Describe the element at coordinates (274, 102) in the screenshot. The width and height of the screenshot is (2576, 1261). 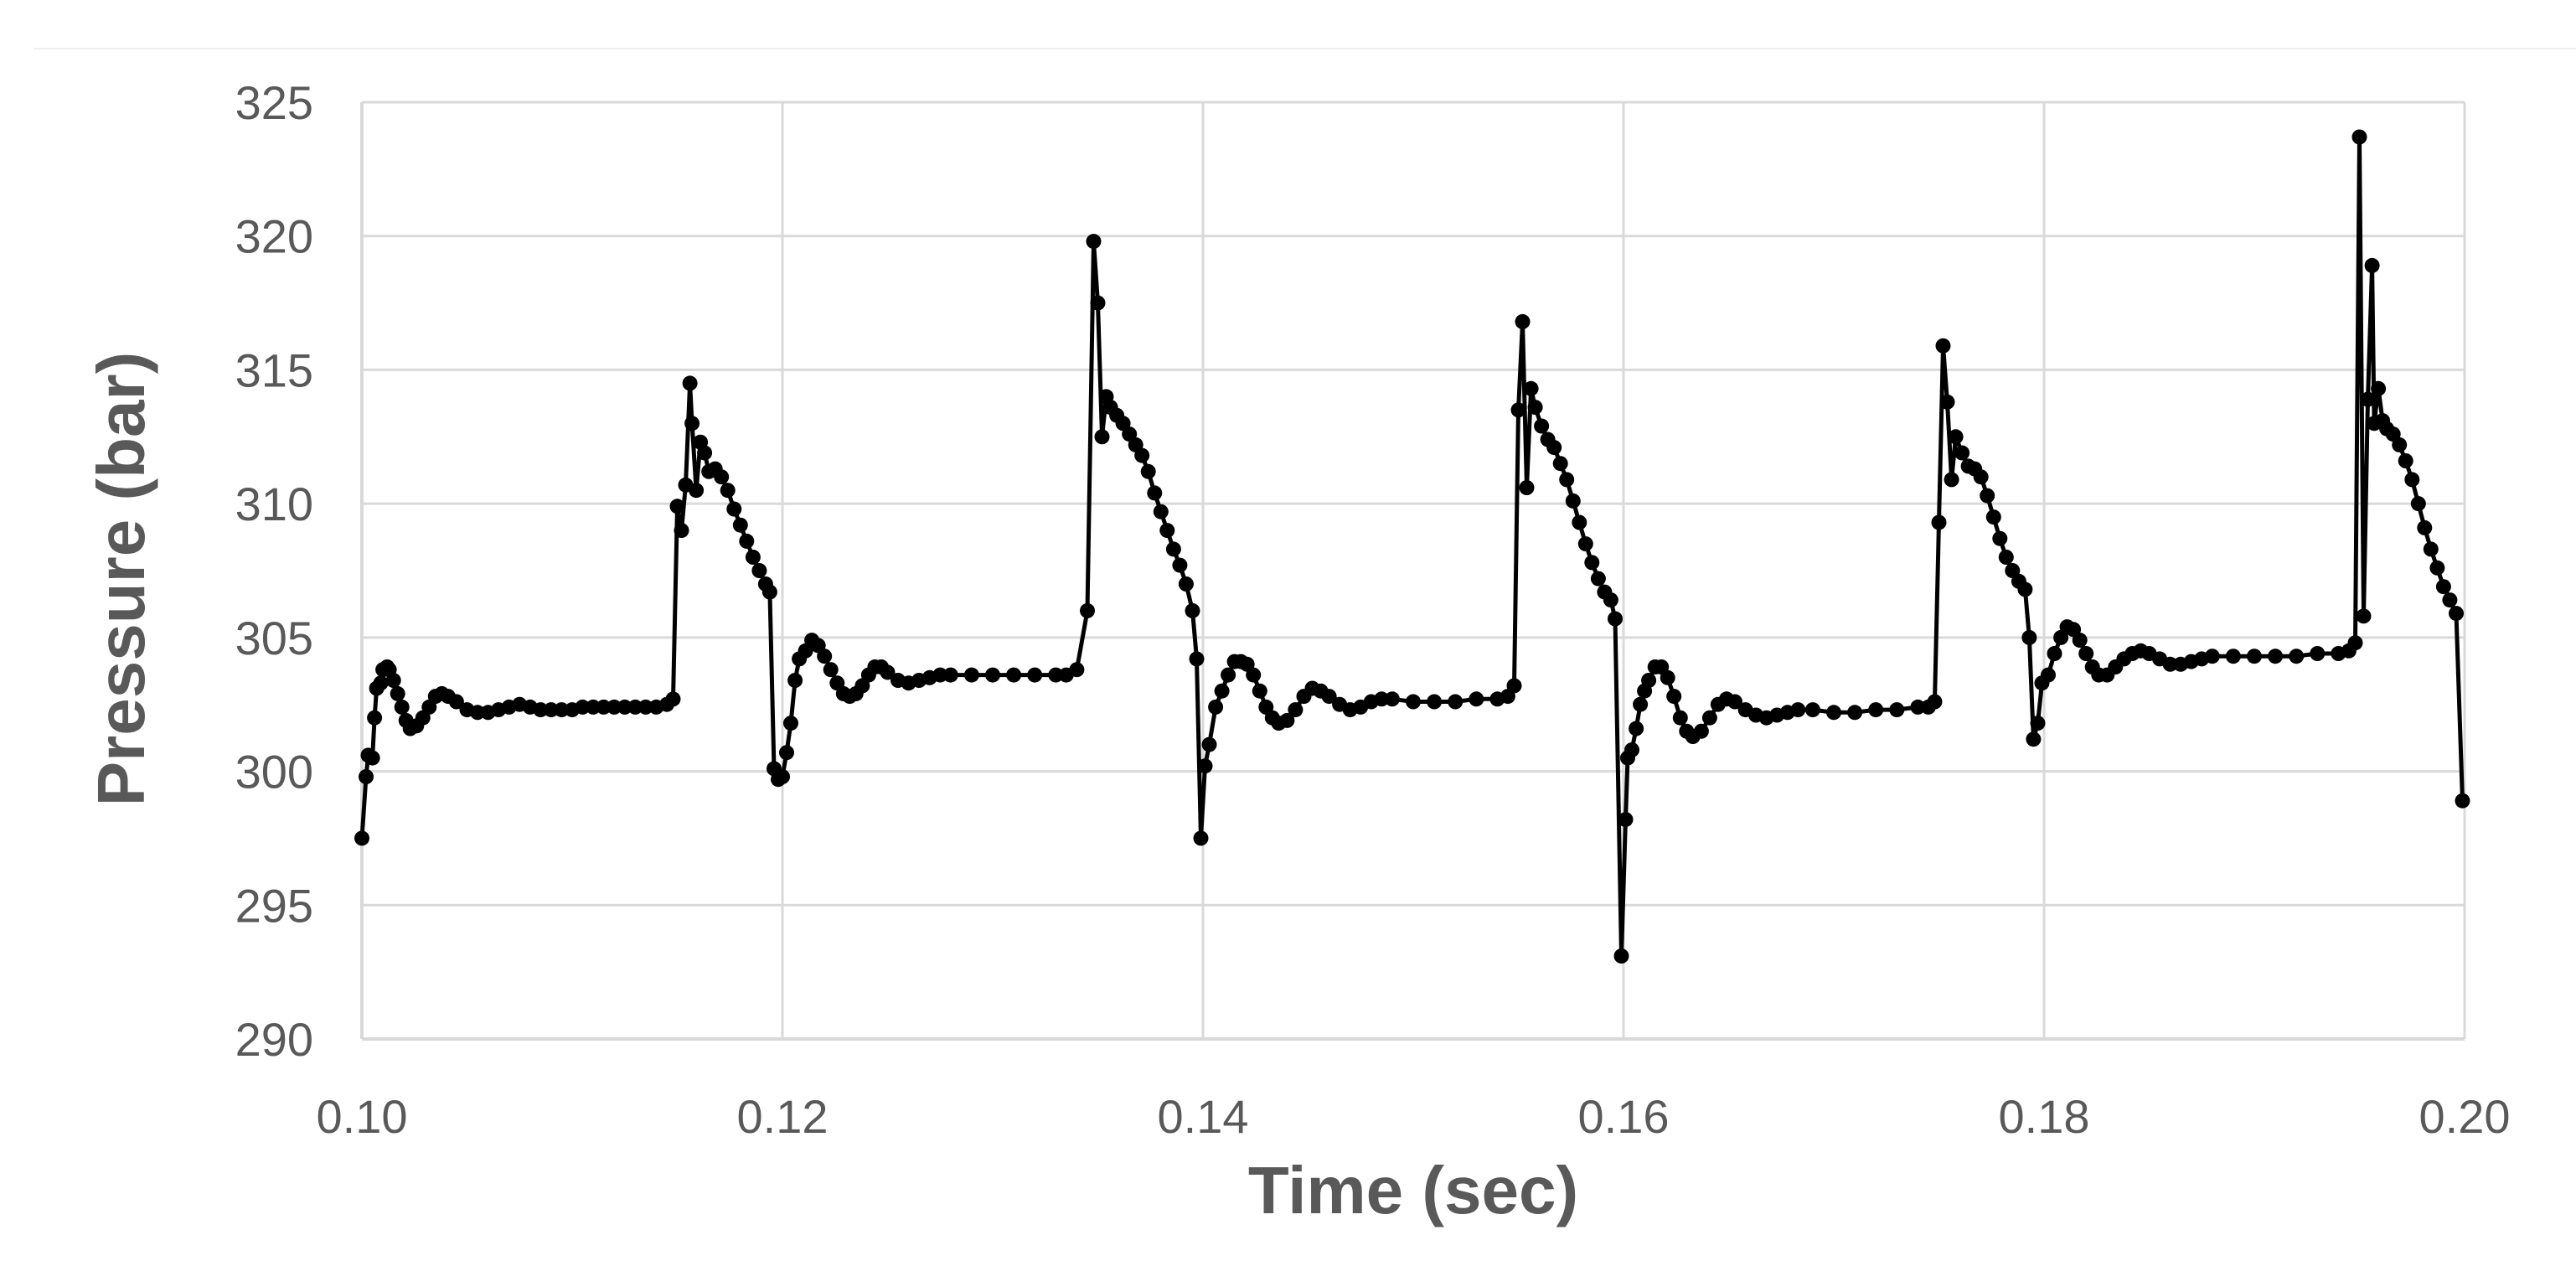
I see `y-tick-label: 325` at that location.